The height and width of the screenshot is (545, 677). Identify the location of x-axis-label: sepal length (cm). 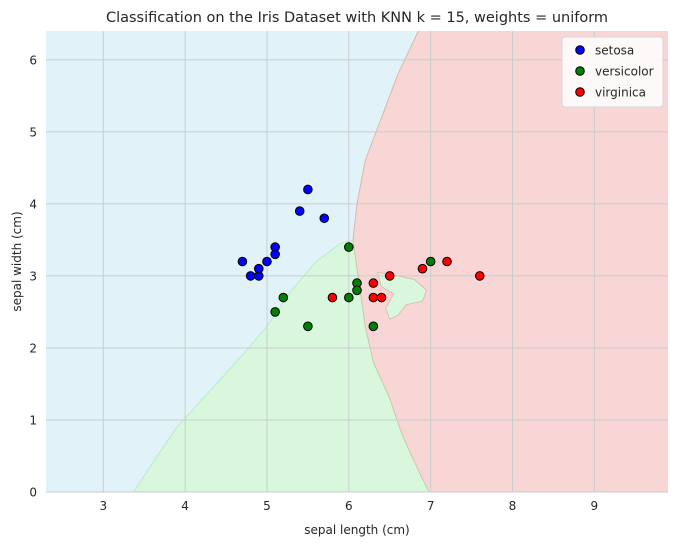
(356, 530).